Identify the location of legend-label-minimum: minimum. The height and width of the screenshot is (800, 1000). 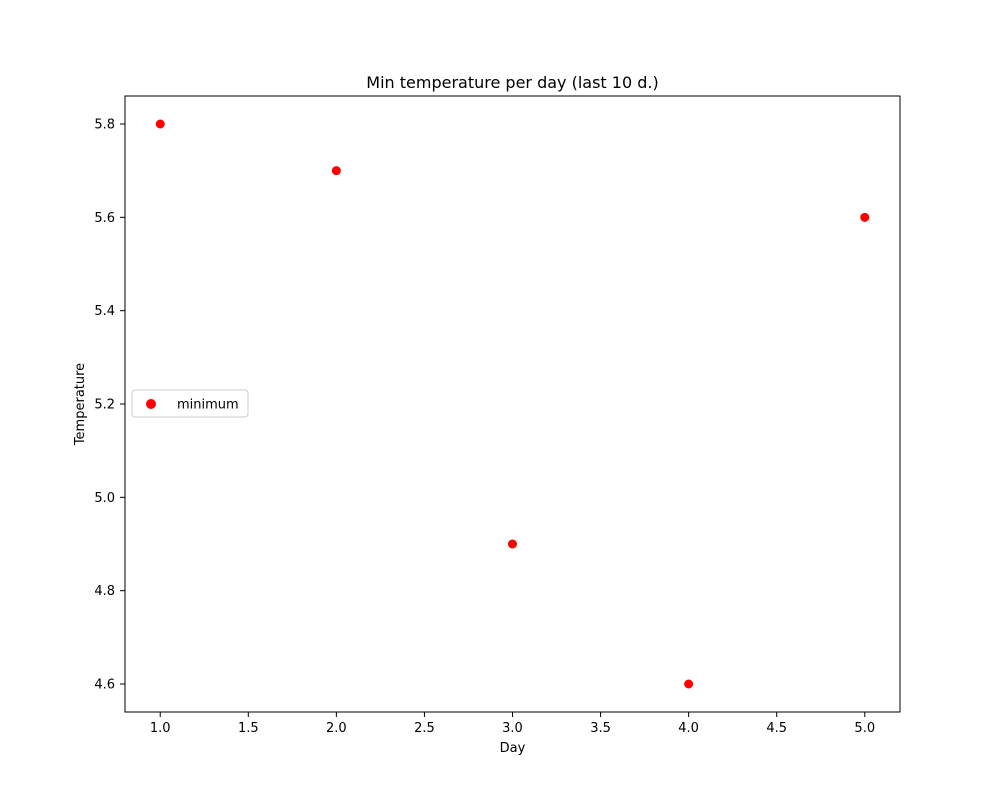
(208, 405).